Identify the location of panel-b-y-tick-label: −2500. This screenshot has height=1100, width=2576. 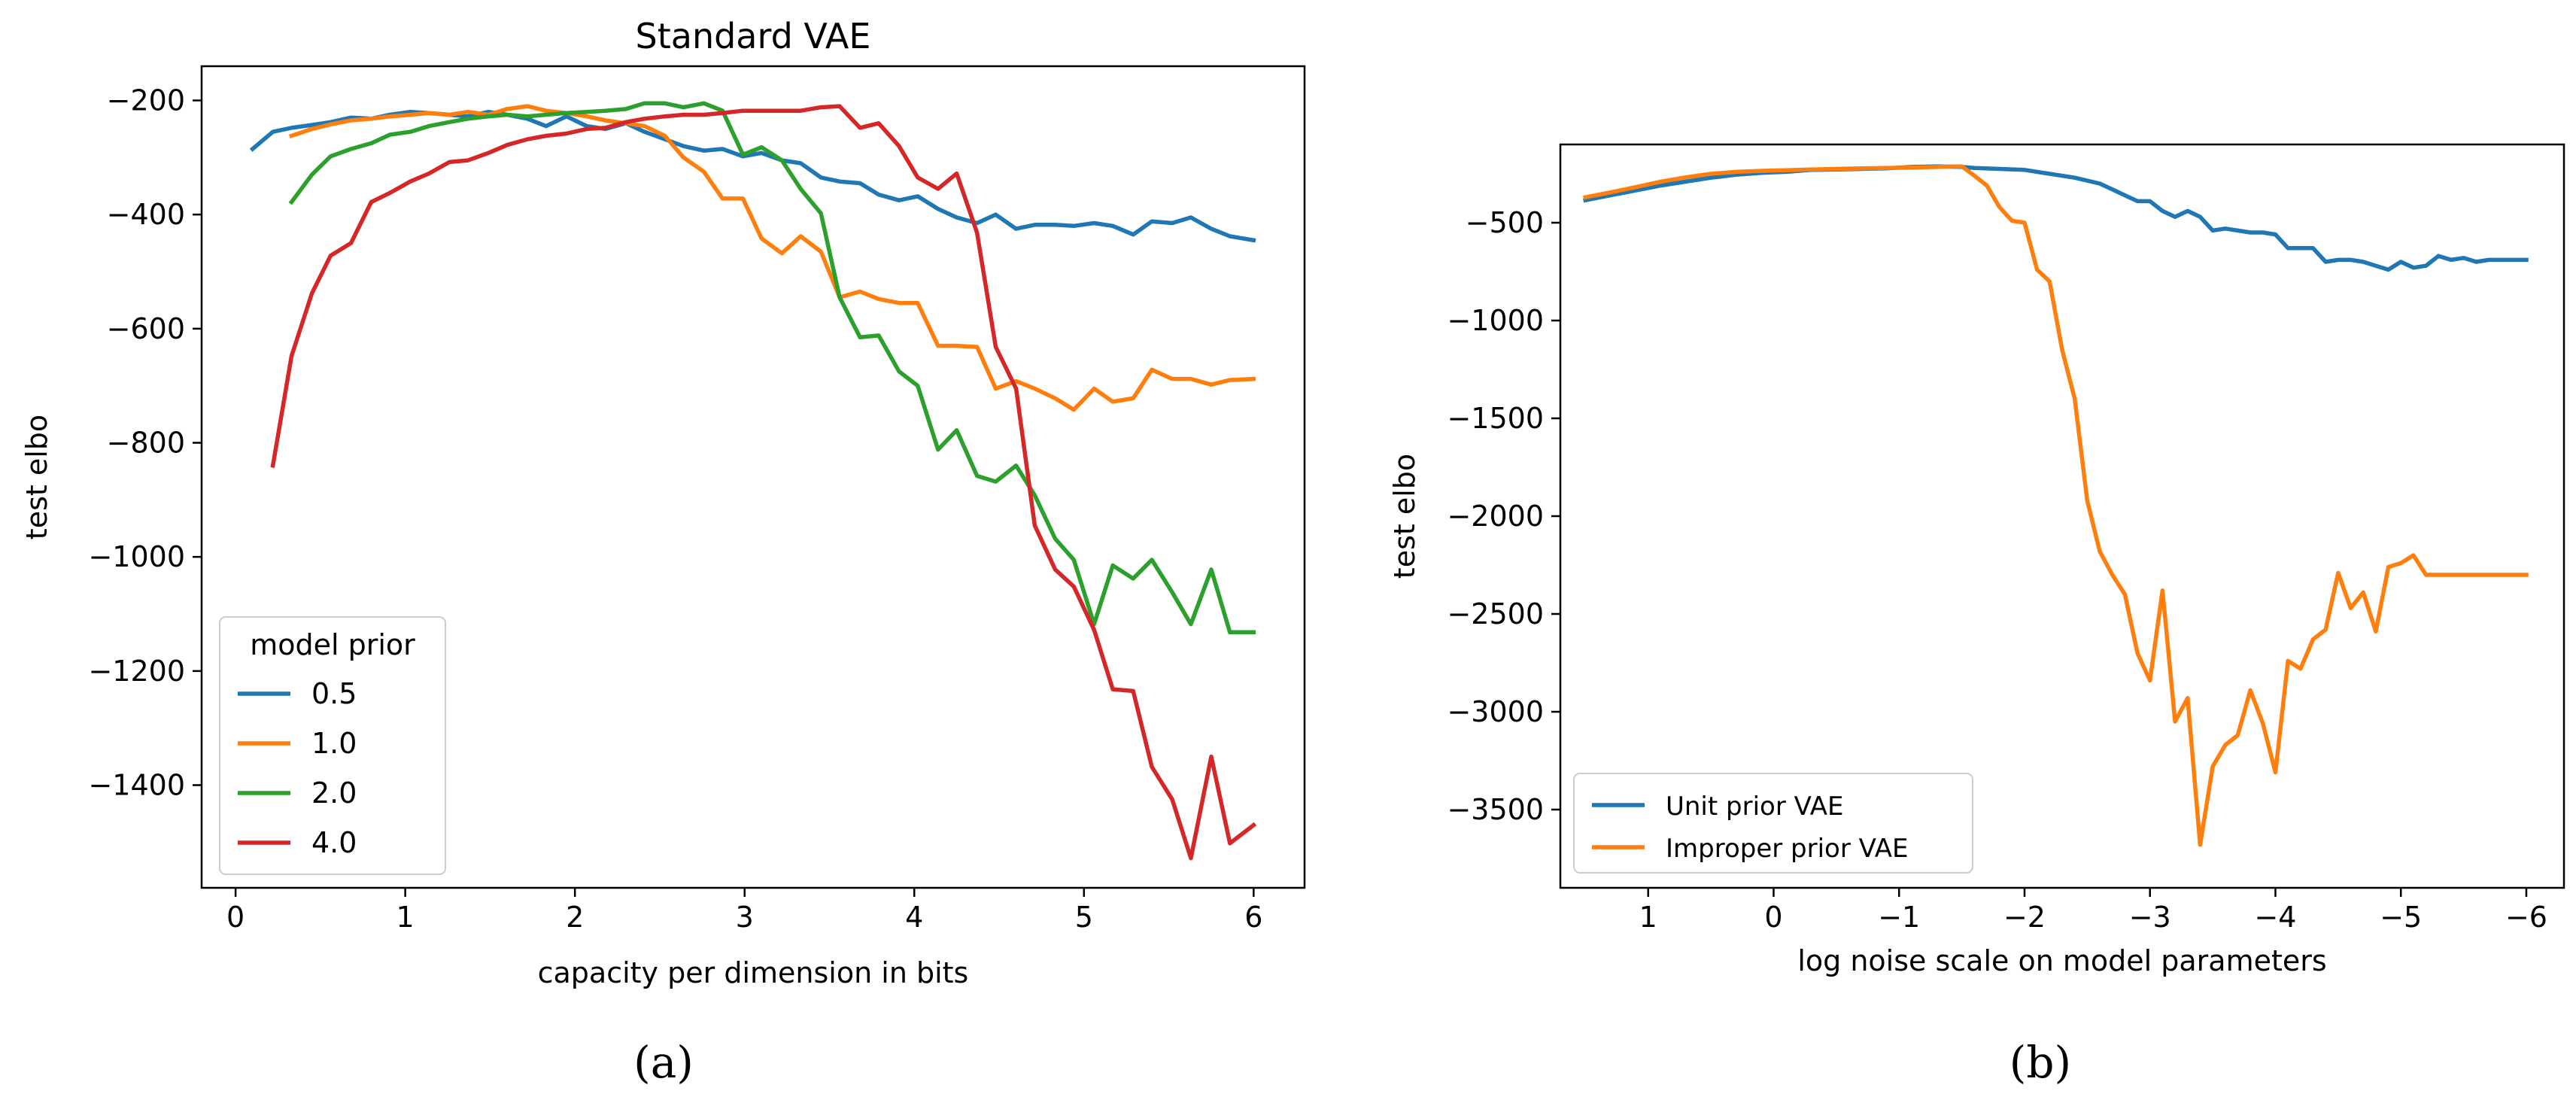
(1496, 614).